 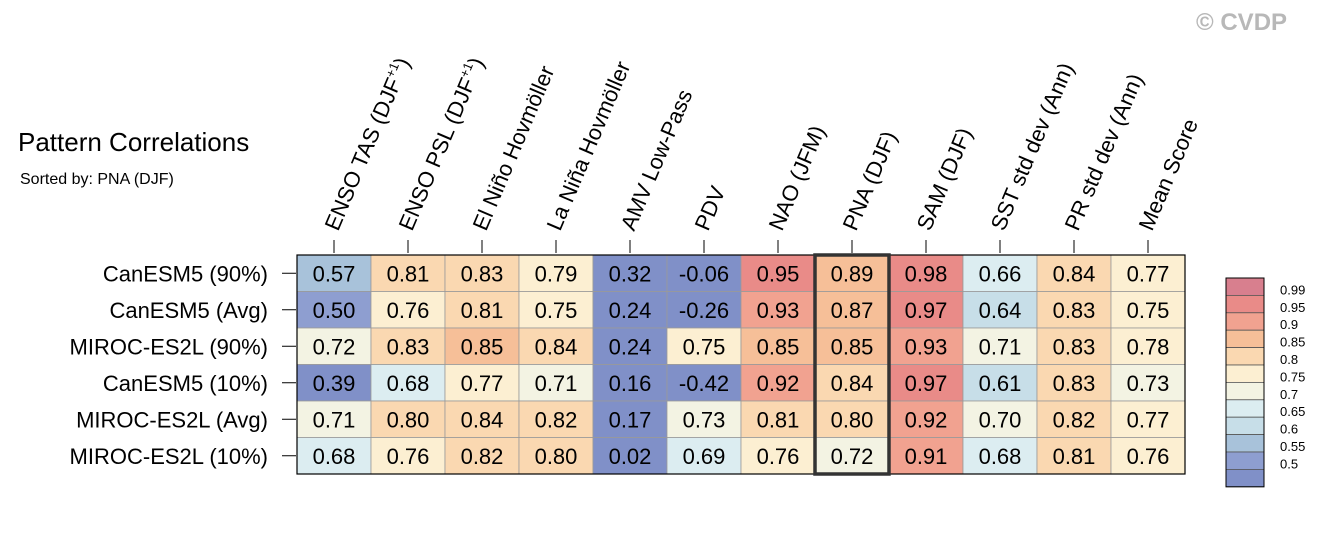 What do you see at coordinates (169, 346) in the screenshot?
I see `row-label: MIROC-ES2L (90%)` at bounding box center [169, 346].